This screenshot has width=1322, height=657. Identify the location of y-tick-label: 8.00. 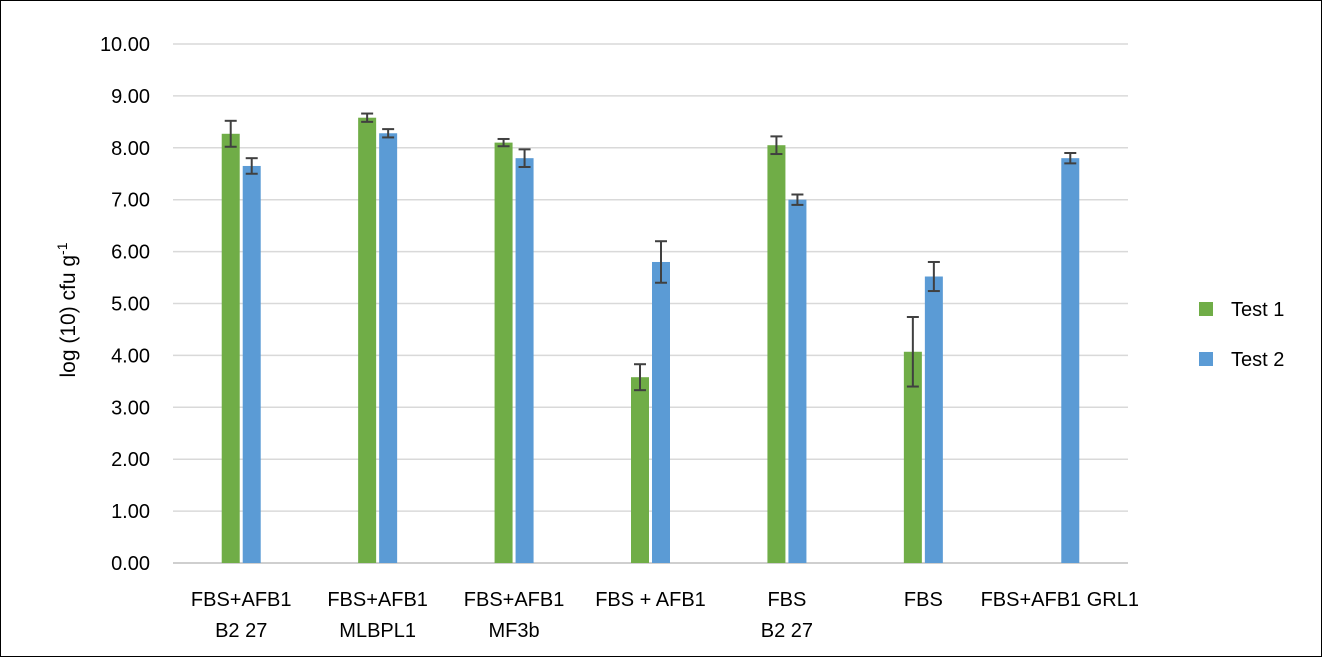
(130, 149).